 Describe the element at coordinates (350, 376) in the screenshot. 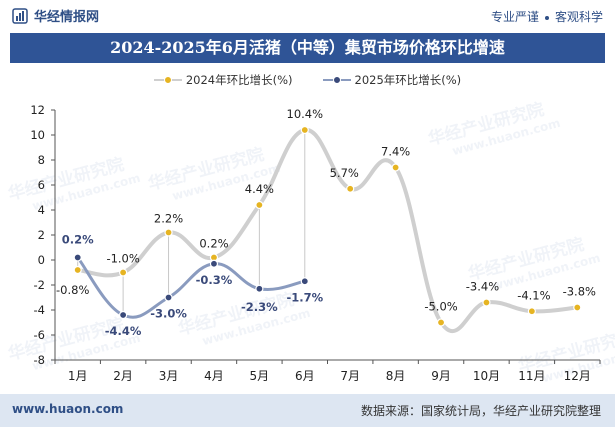

I see `x-tick-label: 7月` at that location.